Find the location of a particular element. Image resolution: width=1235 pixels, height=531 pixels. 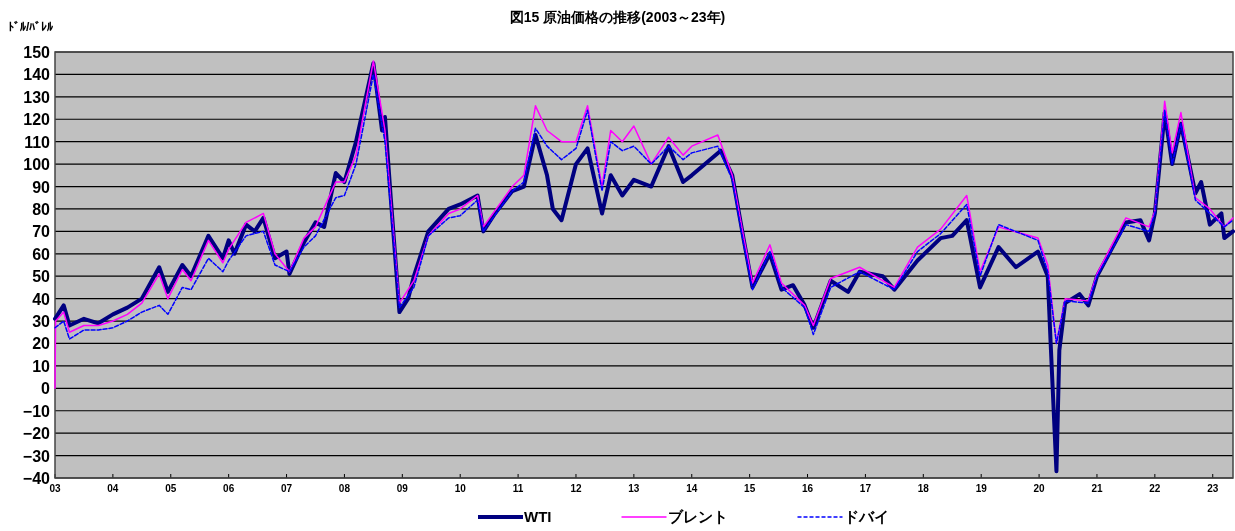

y-tick-label: 100 is located at coordinates (37, 165).